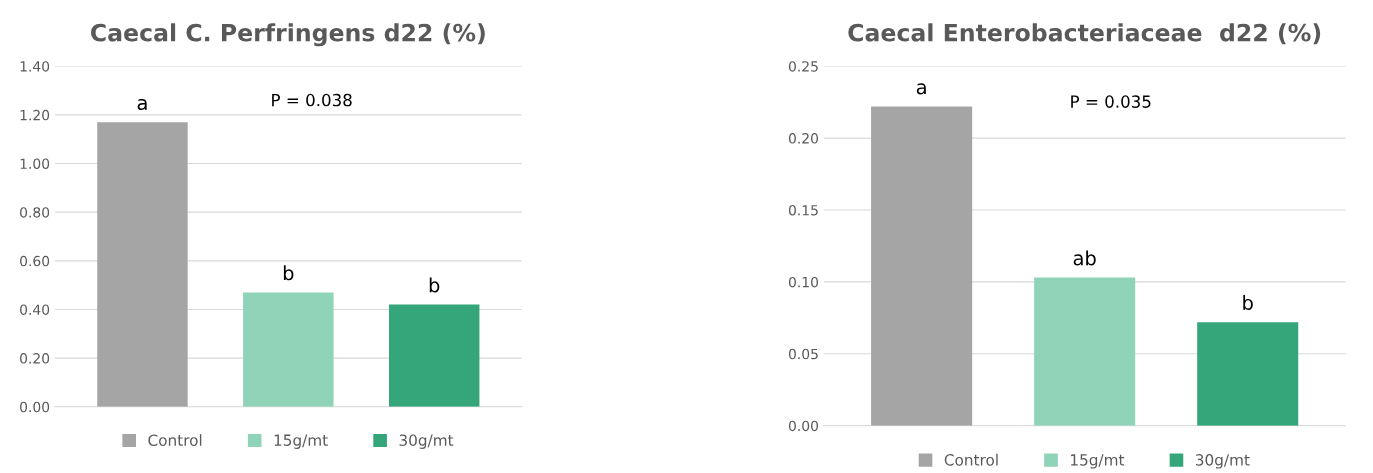  What do you see at coordinates (35, 212) in the screenshot?
I see `y-tick-label: 0.80` at bounding box center [35, 212].